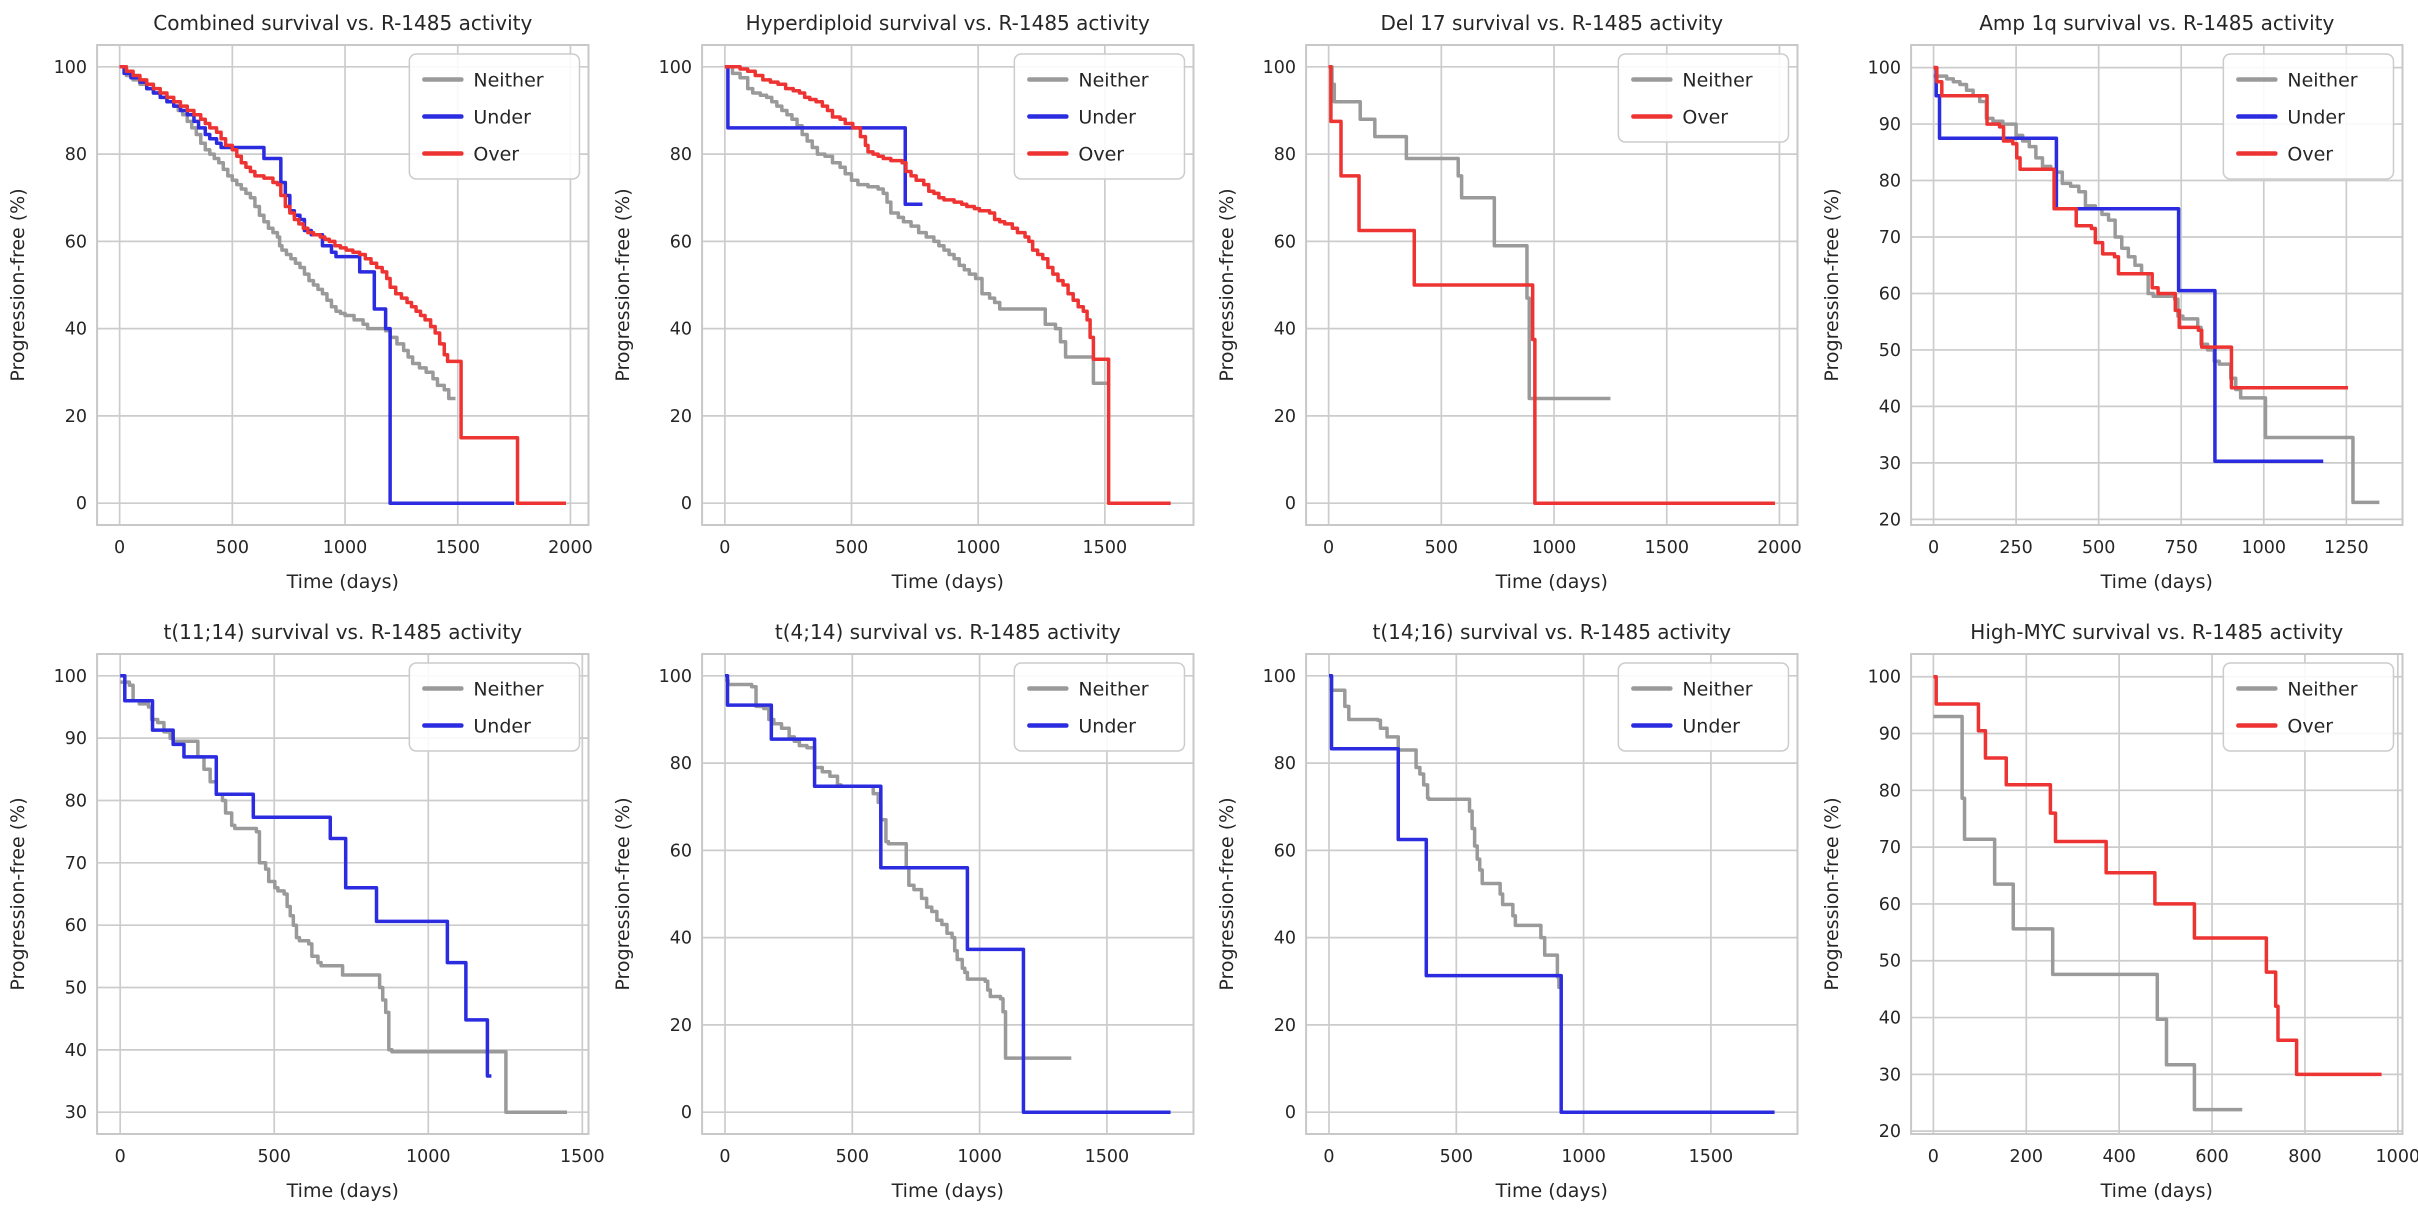 The height and width of the screenshot is (1218, 2418). I want to click on legend: Neither Under, so click(1703, 707).